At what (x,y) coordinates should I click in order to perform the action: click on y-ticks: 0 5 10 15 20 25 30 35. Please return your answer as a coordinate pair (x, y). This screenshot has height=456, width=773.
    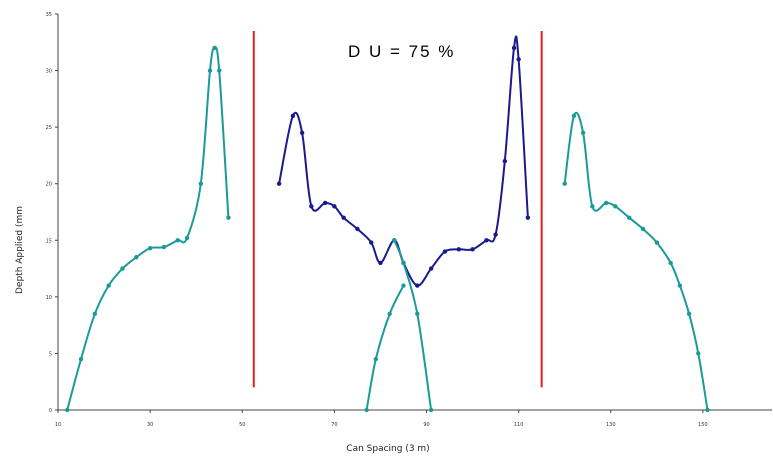
    Looking at the image, I should click on (52, 213).